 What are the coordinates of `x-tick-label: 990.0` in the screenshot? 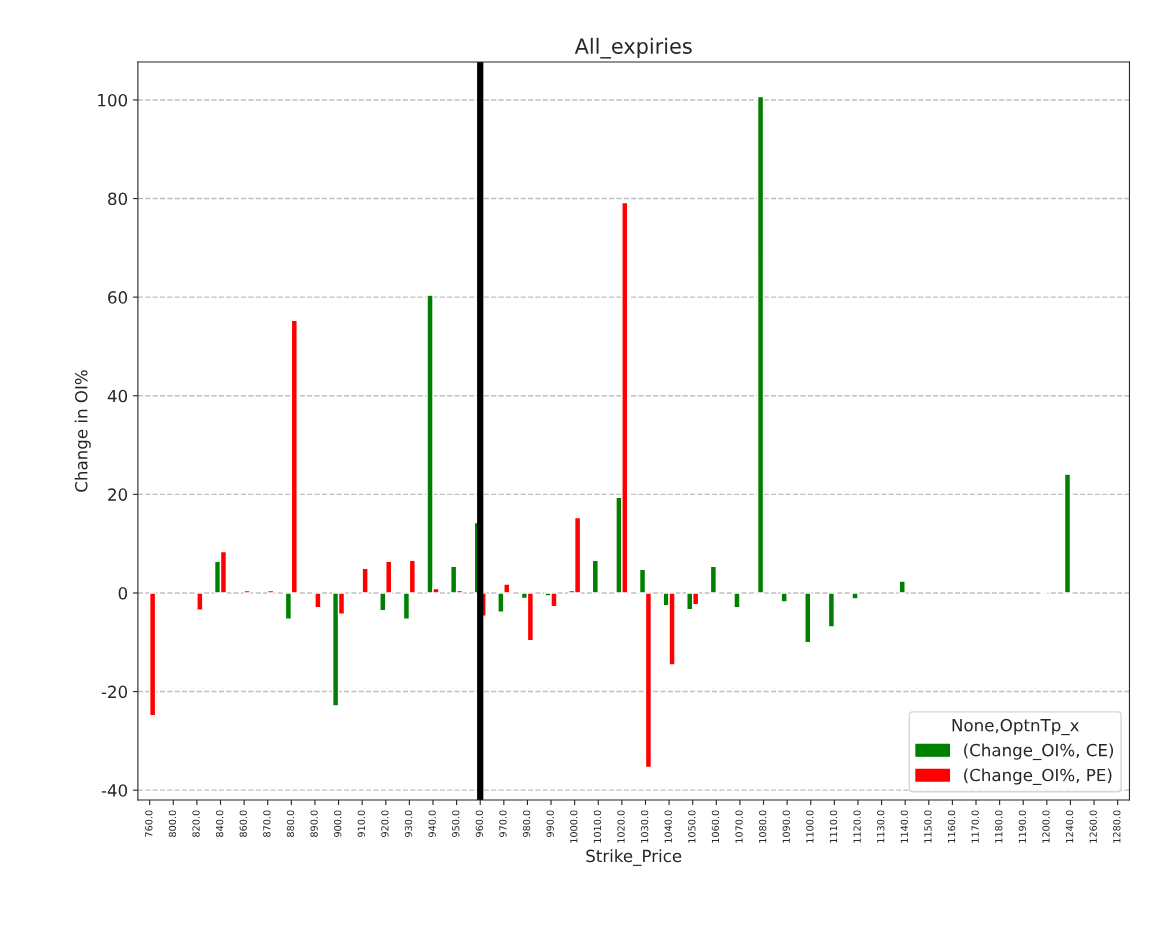 It's located at (550, 823).